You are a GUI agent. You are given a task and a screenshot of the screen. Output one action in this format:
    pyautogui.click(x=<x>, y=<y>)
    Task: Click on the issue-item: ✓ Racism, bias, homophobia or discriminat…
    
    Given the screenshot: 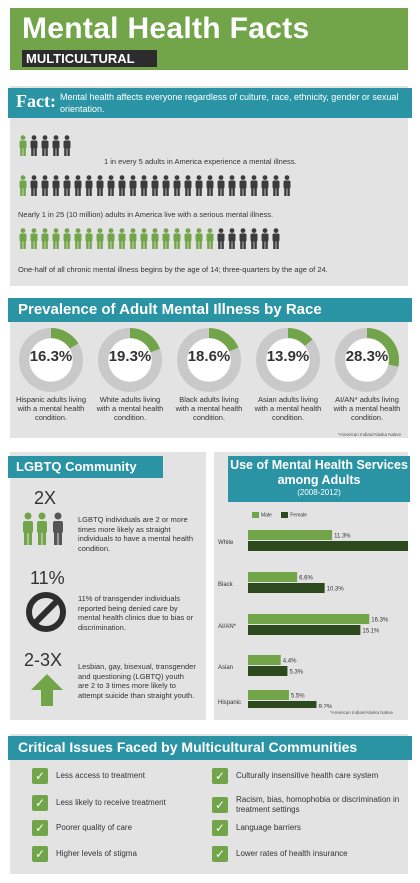 What is the action you would take?
    pyautogui.click(x=307, y=805)
    